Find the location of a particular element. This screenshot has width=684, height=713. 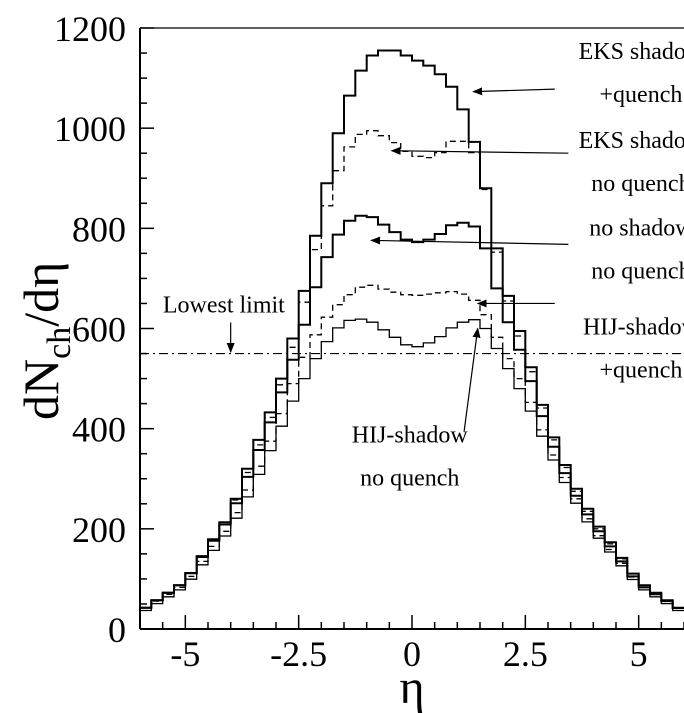

y-tick-label: 800 is located at coordinates (99, 229).